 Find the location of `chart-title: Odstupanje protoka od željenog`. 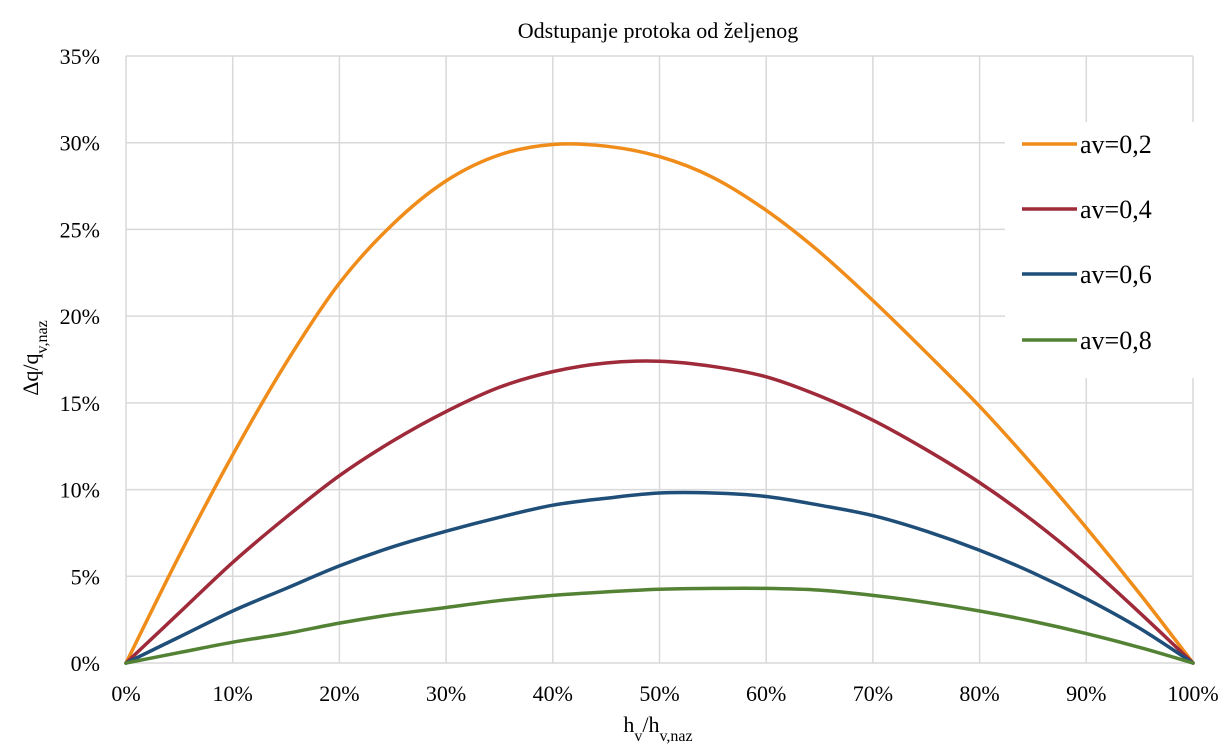

chart-title: Odstupanje protoka od željenog is located at coordinates (658, 30).